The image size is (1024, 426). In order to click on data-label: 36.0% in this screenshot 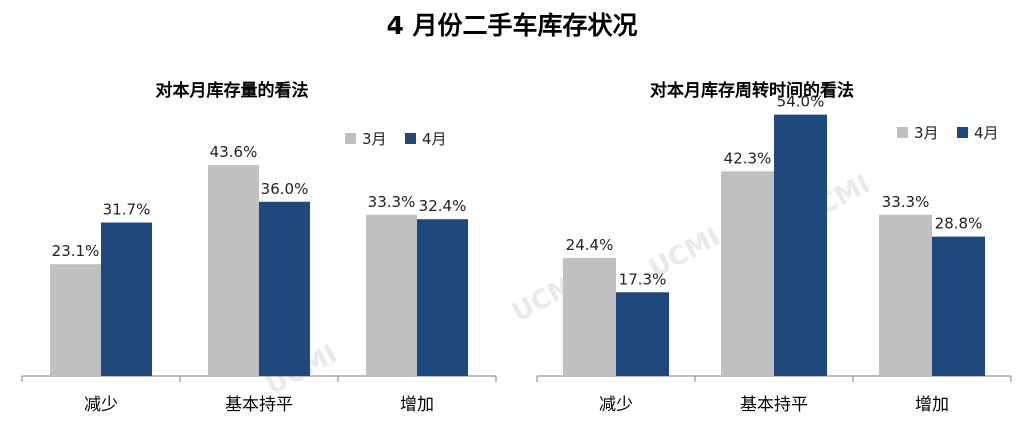, I will do `click(285, 189)`.